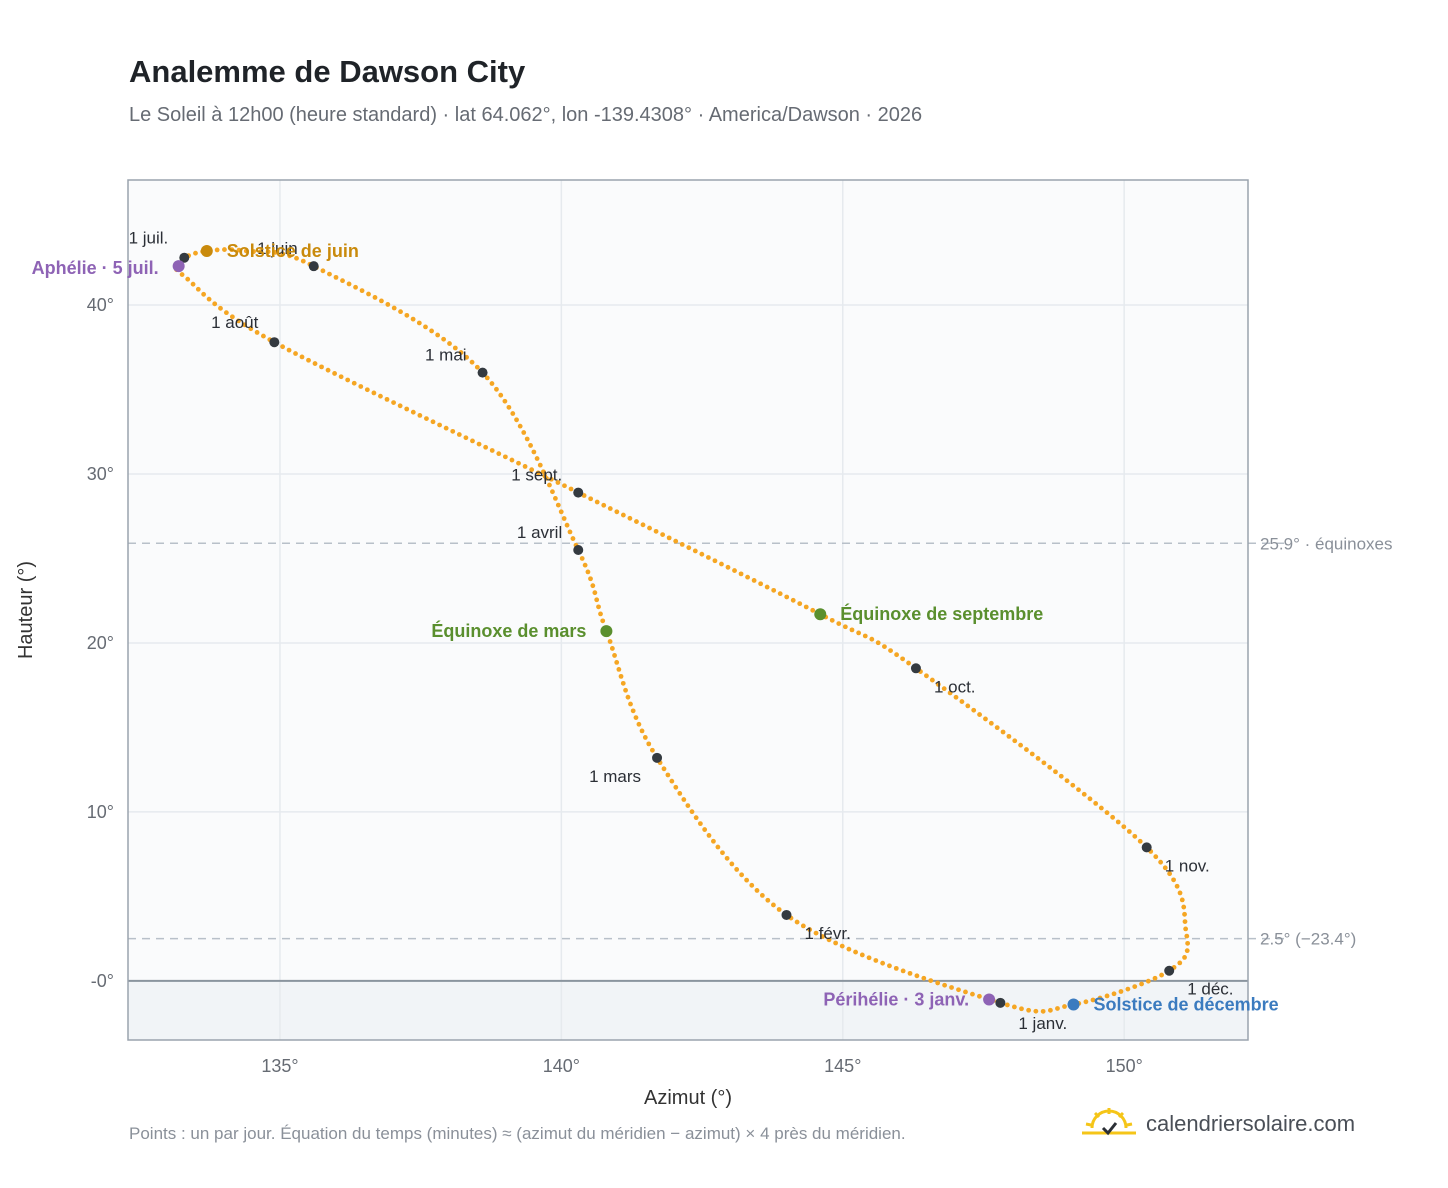 The width and height of the screenshot is (1448, 1188). I want to click on y-tick-label: -0°, so click(102, 981).